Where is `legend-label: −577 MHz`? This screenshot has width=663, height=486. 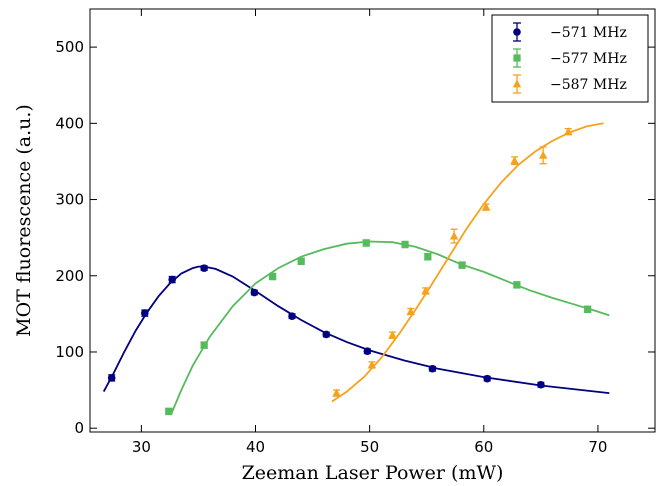
legend-label: −577 MHz is located at coordinates (588, 59).